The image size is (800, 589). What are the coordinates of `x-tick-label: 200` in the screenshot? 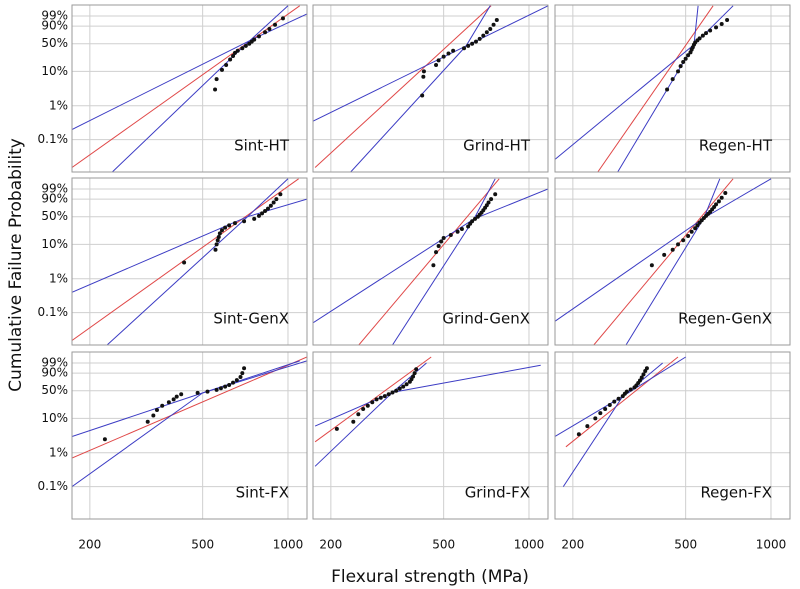 It's located at (330, 545).